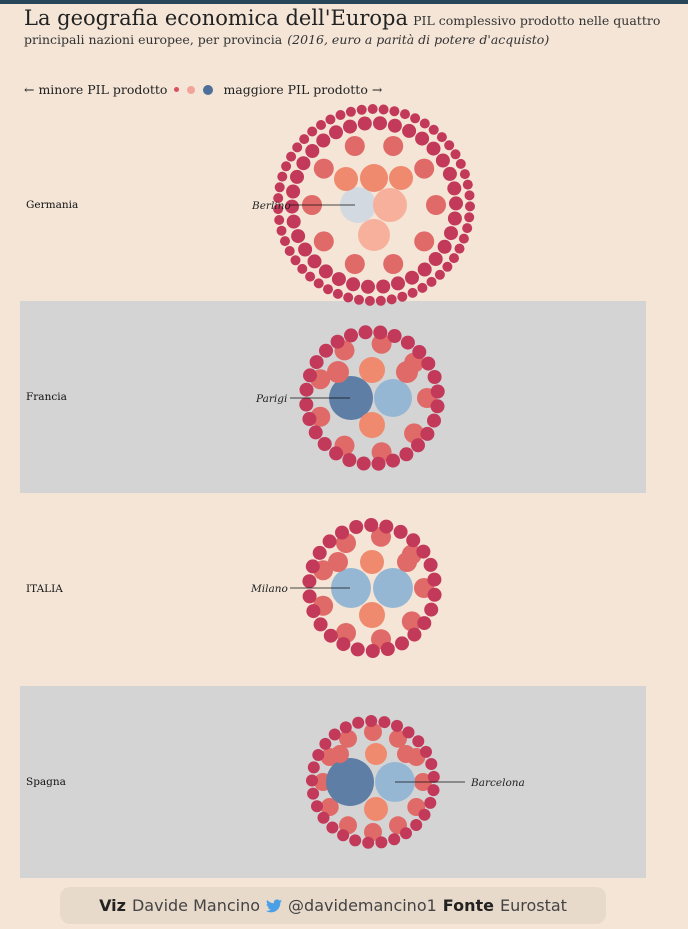  Describe the element at coordinates (374, 235) in the screenshot. I see `bubble-germania-larger` at that location.